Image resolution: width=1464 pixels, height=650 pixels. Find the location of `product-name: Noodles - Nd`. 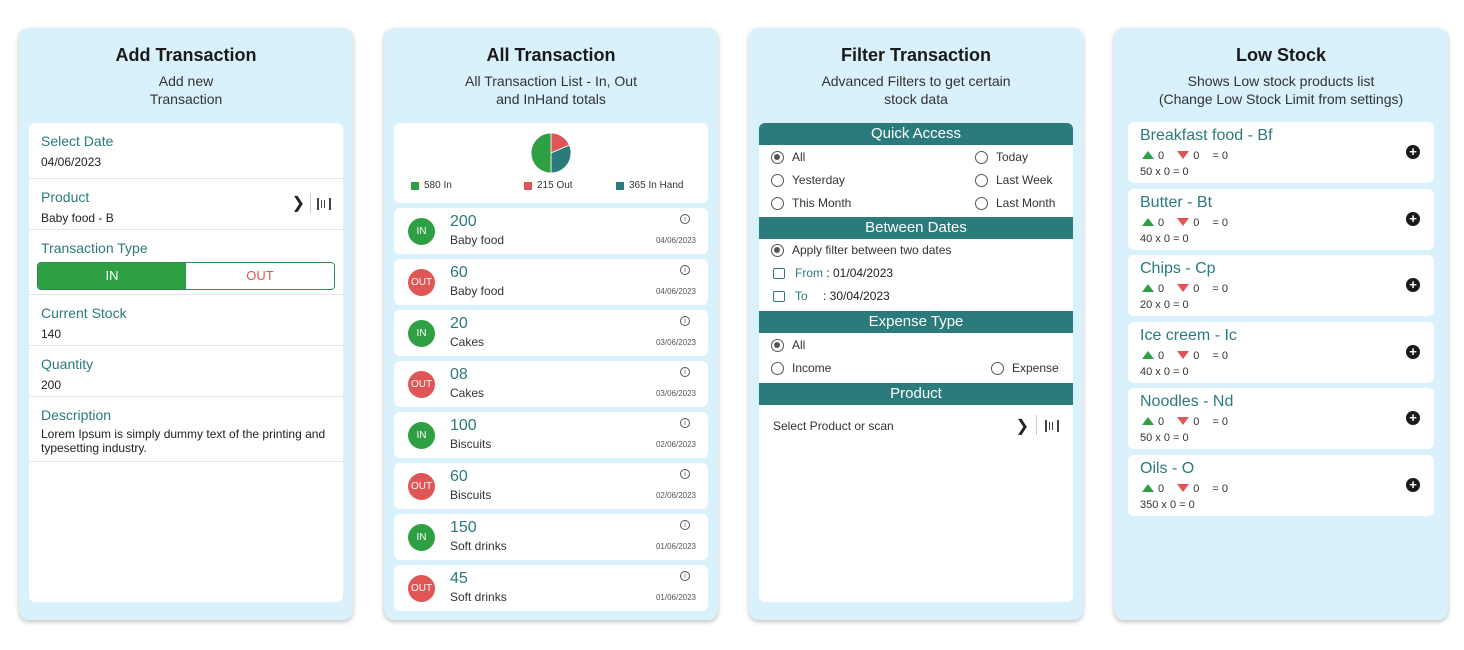

product-name: Noodles - Nd is located at coordinates (1187, 402).